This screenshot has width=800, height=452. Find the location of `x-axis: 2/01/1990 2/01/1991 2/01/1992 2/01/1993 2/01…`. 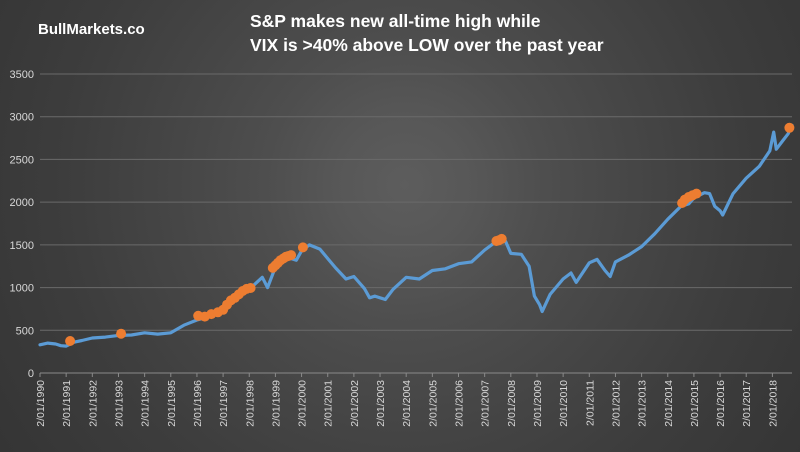

x-axis: 2/01/1990 2/01/1991 2/01/1992 2/01/1993 2/01… is located at coordinates (407, 400).